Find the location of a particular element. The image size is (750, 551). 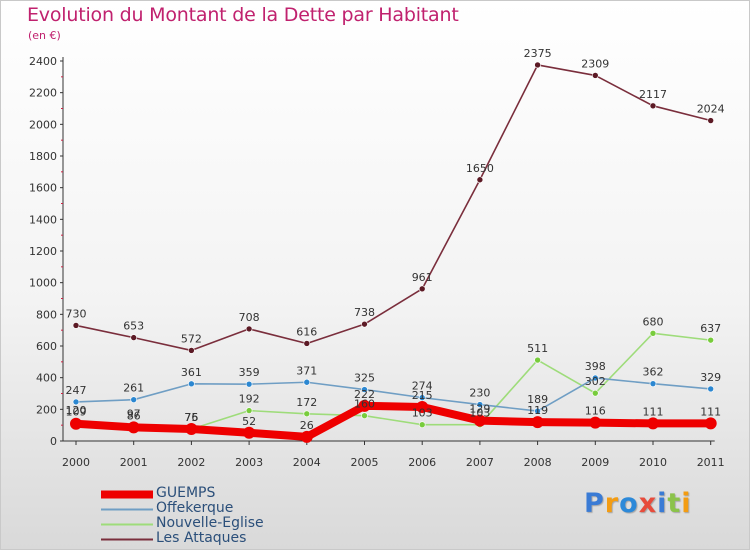

data-label-nouvelle-eglise: 680 is located at coordinates (653, 321).